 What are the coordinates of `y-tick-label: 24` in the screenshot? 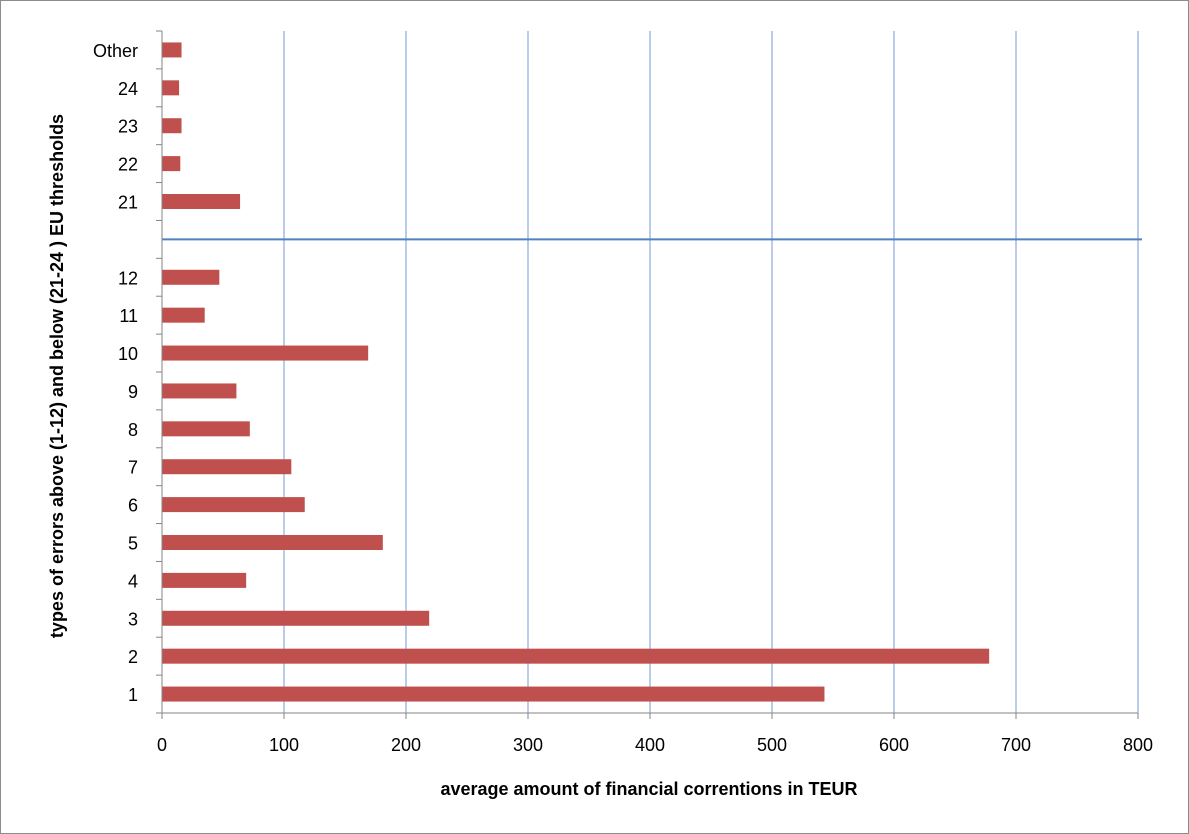 It's located at (128, 89).